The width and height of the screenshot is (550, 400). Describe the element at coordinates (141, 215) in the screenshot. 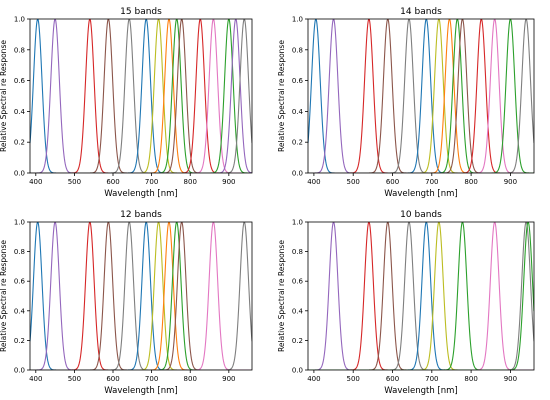

I see `panel-title: 12 bands` at that location.